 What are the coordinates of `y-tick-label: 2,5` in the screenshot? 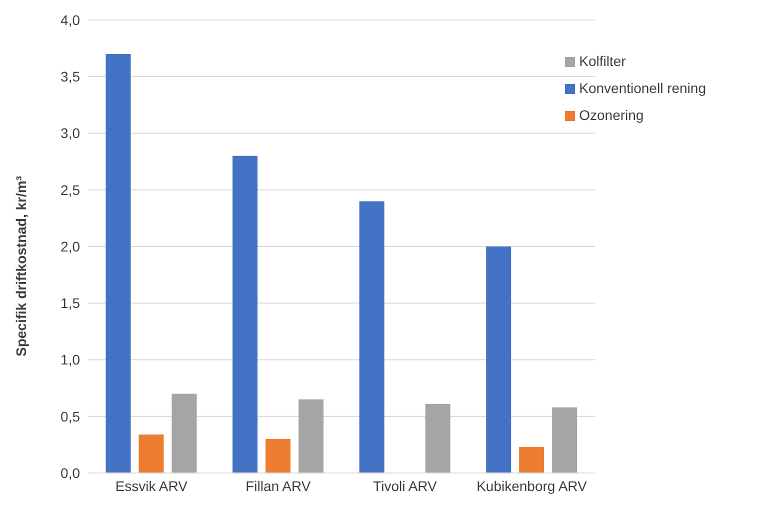 It's located at (70, 190).